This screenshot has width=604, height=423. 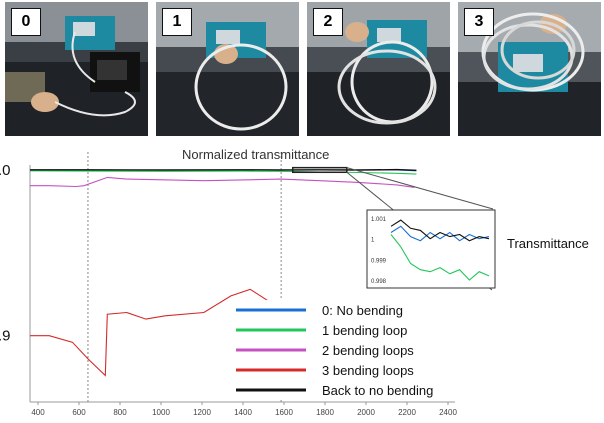 I want to click on x-tick-label: 1400, so click(x=243, y=412).